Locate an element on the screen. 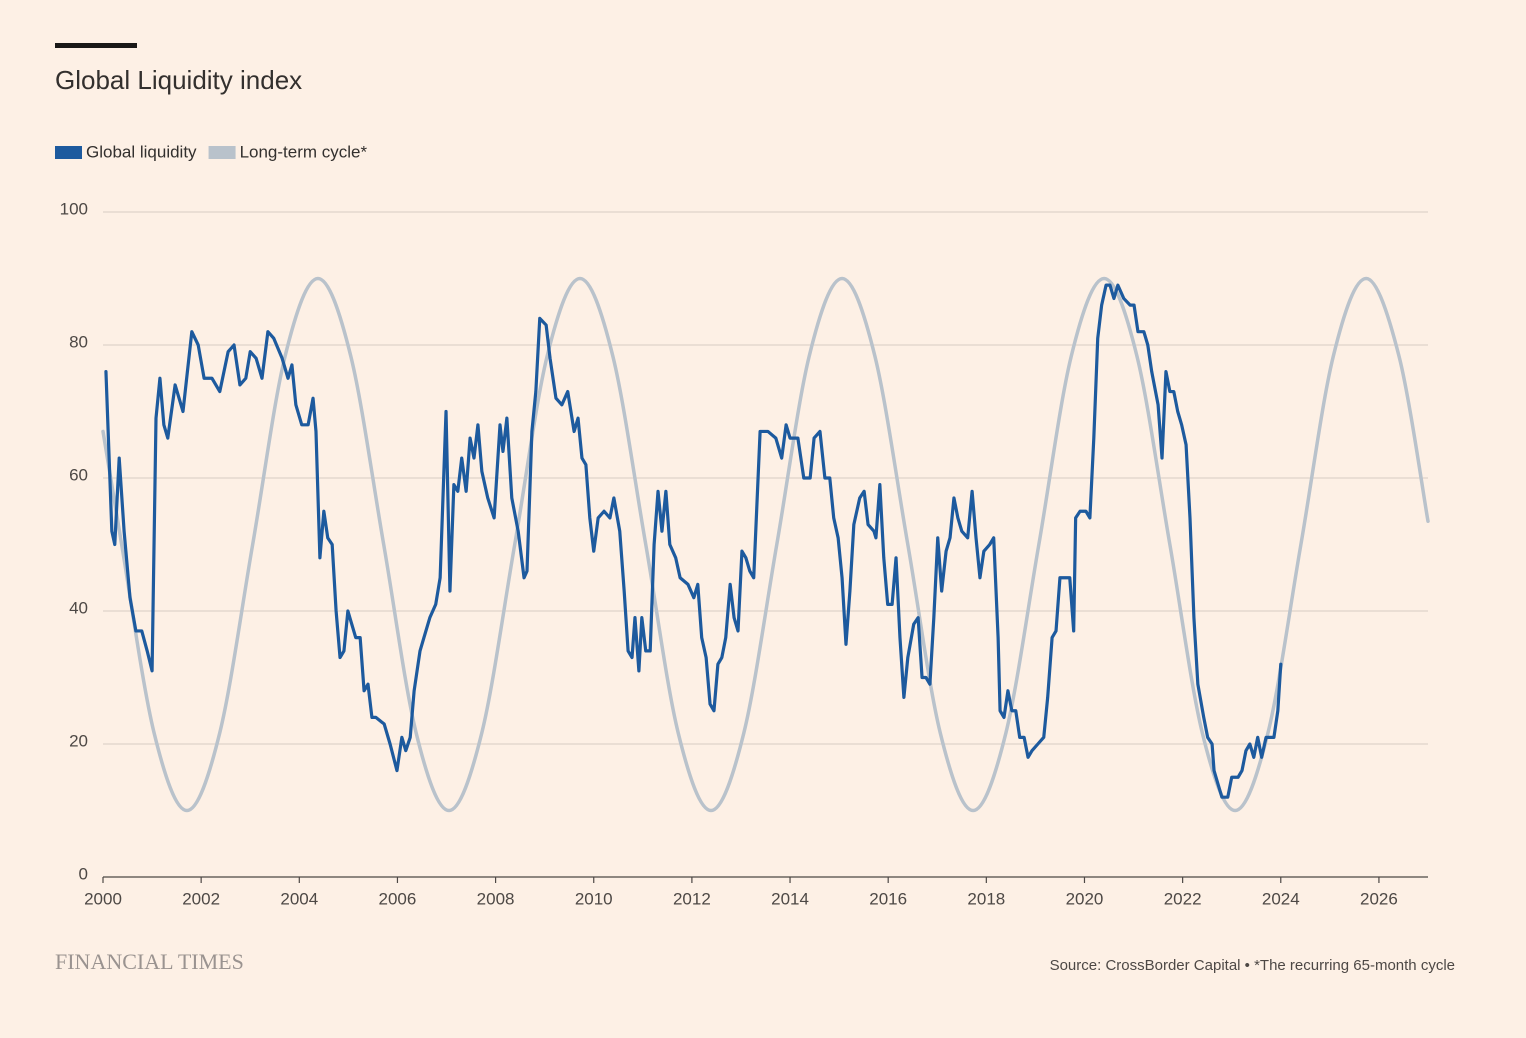 The width and height of the screenshot is (1526, 1038). x-tick-label: 2004 is located at coordinates (299, 898).